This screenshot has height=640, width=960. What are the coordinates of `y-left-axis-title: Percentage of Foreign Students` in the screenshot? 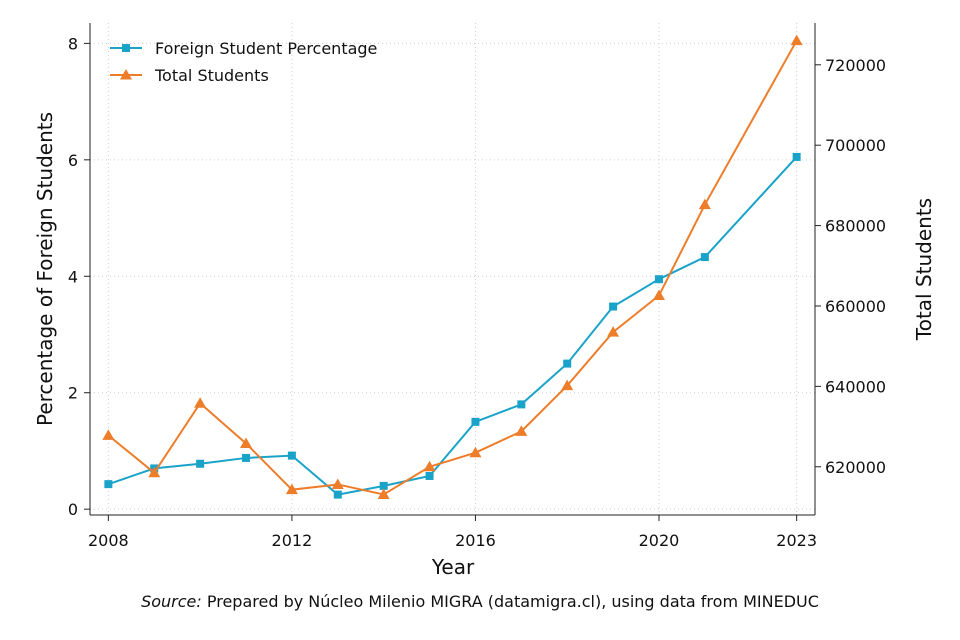 It's located at (45, 269).